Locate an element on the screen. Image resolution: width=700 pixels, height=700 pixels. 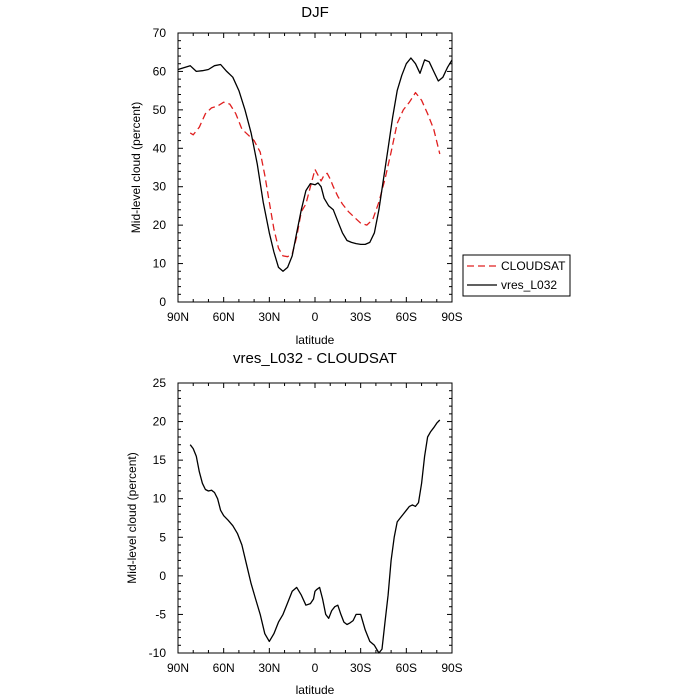
legend-box is located at coordinates (516, 275).